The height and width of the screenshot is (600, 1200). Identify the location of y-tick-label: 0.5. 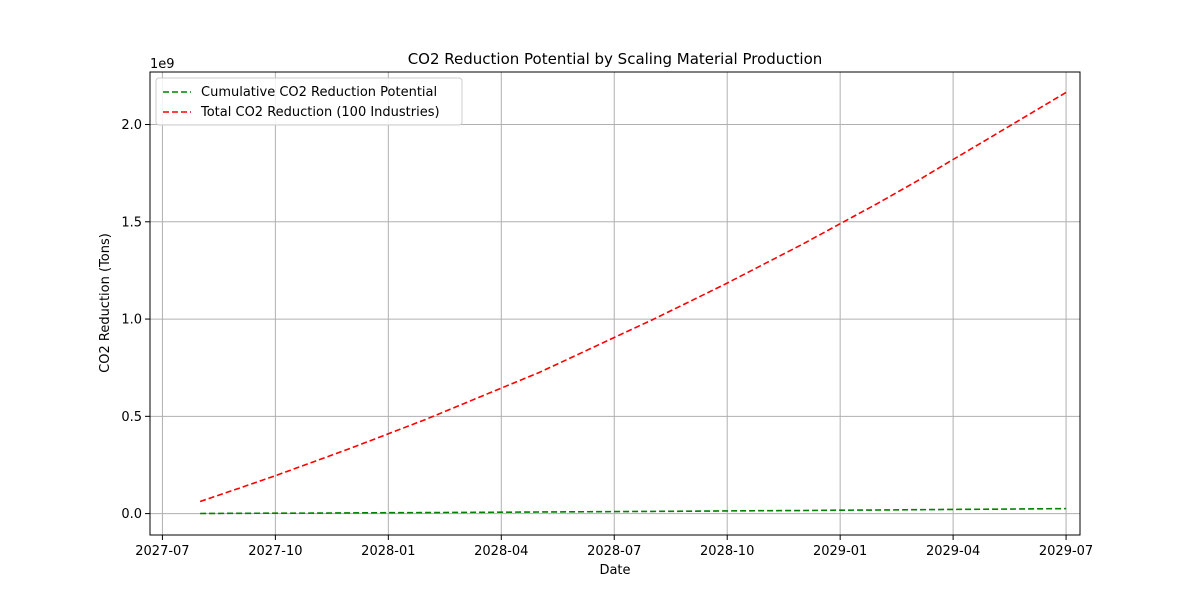
(131, 417).